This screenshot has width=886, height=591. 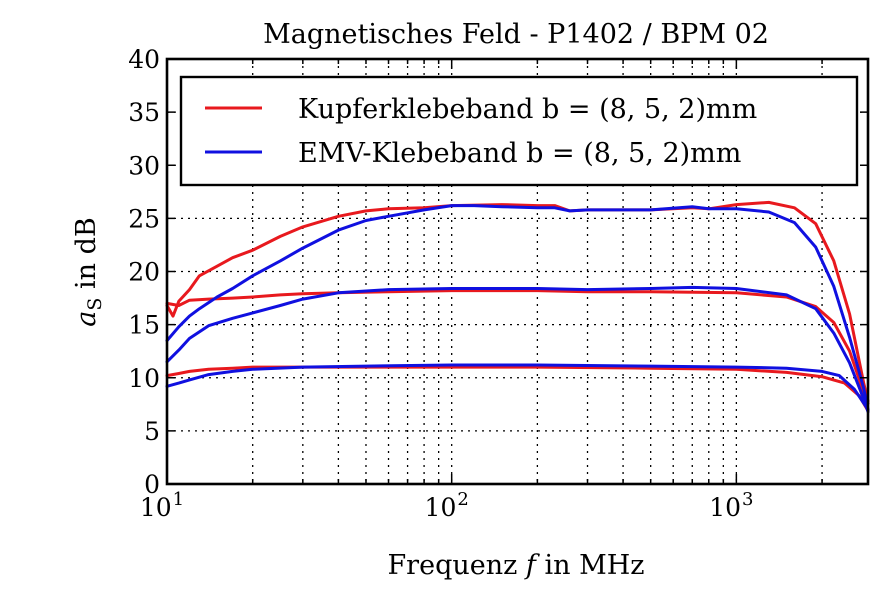 What do you see at coordinates (515, 565) in the screenshot?
I see `x-axis-label: Frequenz f in MHz` at bounding box center [515, 565].